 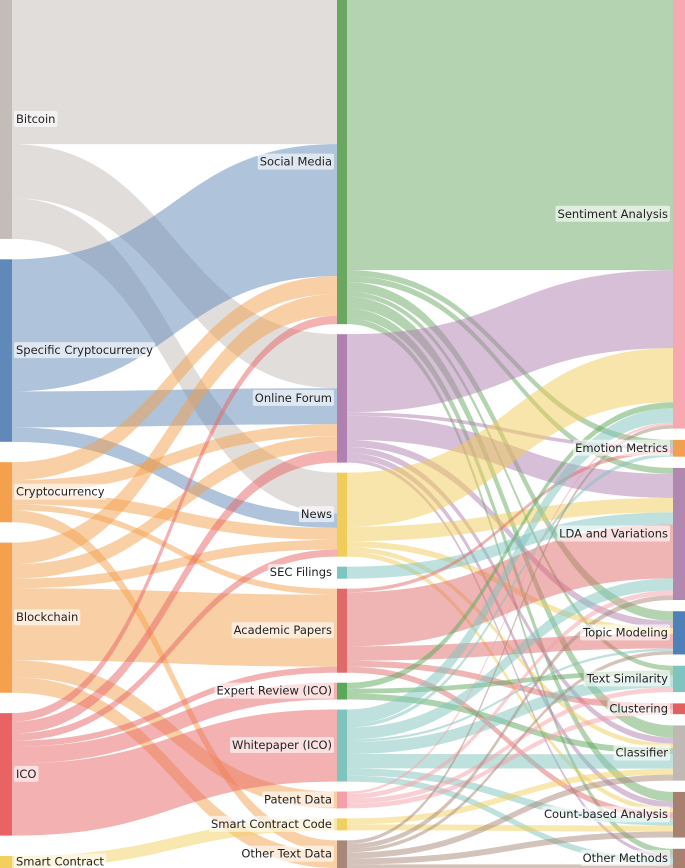 I want to click on node-label: ICO, so click(x=26, y=774).